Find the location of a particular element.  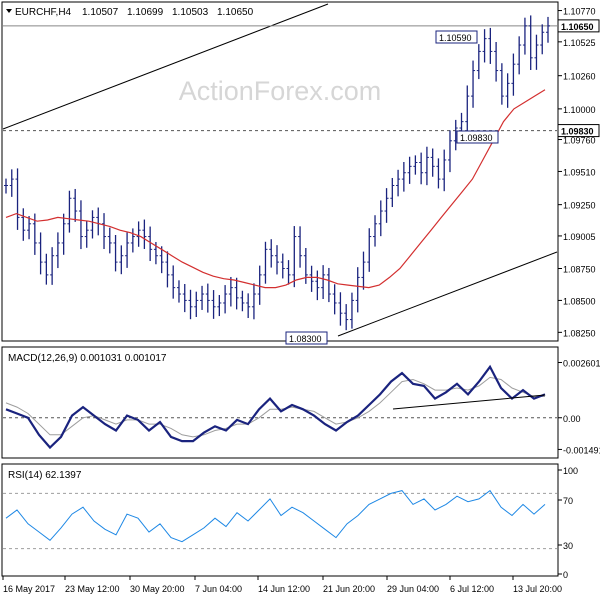

price-annotation-label: 1.08300 is located at coordinates (305, 339).